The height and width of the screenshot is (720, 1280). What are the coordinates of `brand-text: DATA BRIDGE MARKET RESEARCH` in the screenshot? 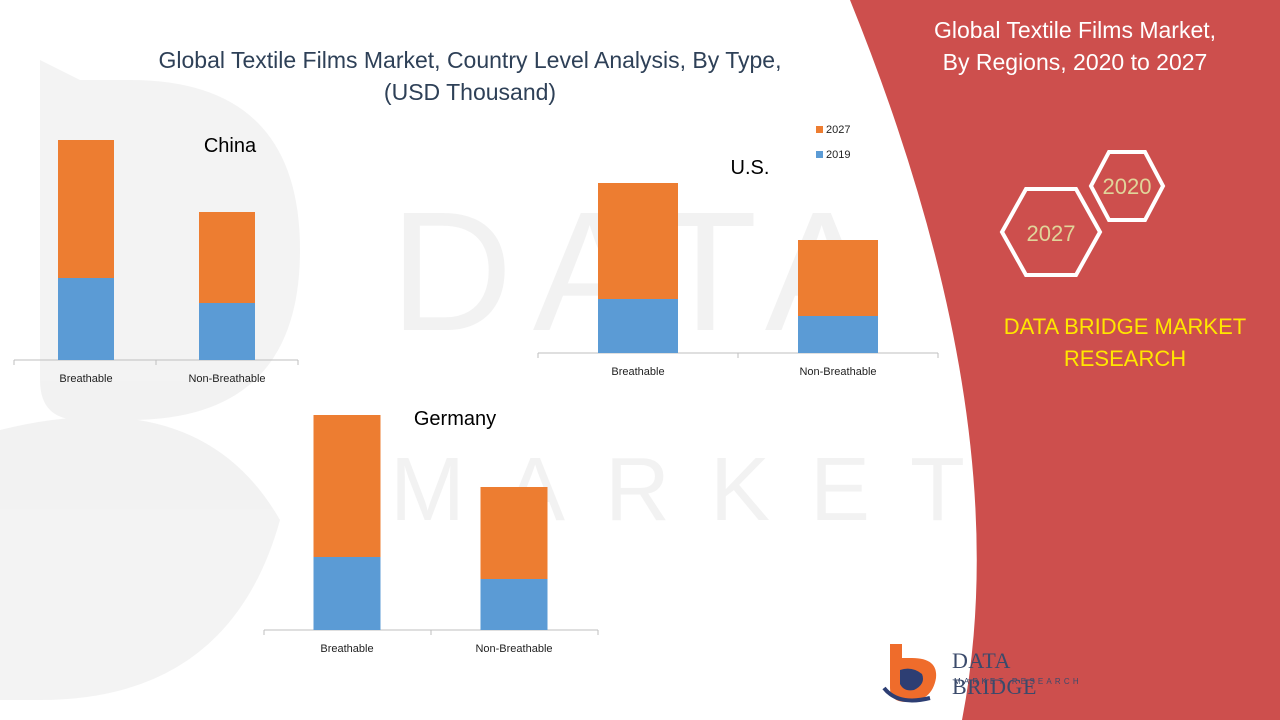 It's located at (1125, 343).